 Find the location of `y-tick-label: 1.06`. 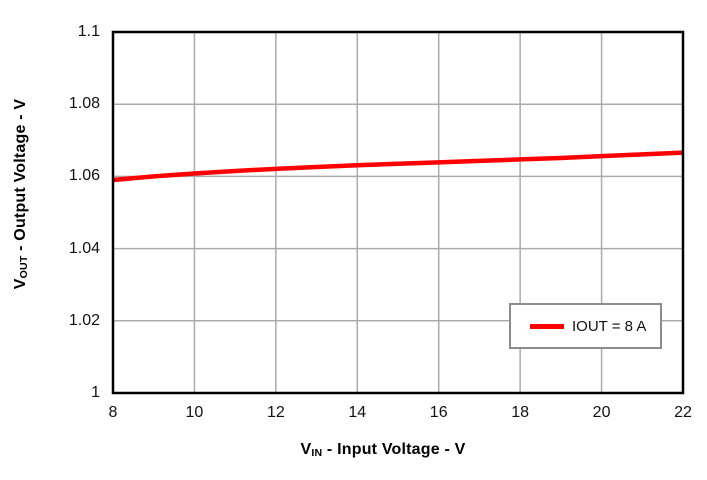

y-tick-label: 1.06 is located at coordinates (84, 176).